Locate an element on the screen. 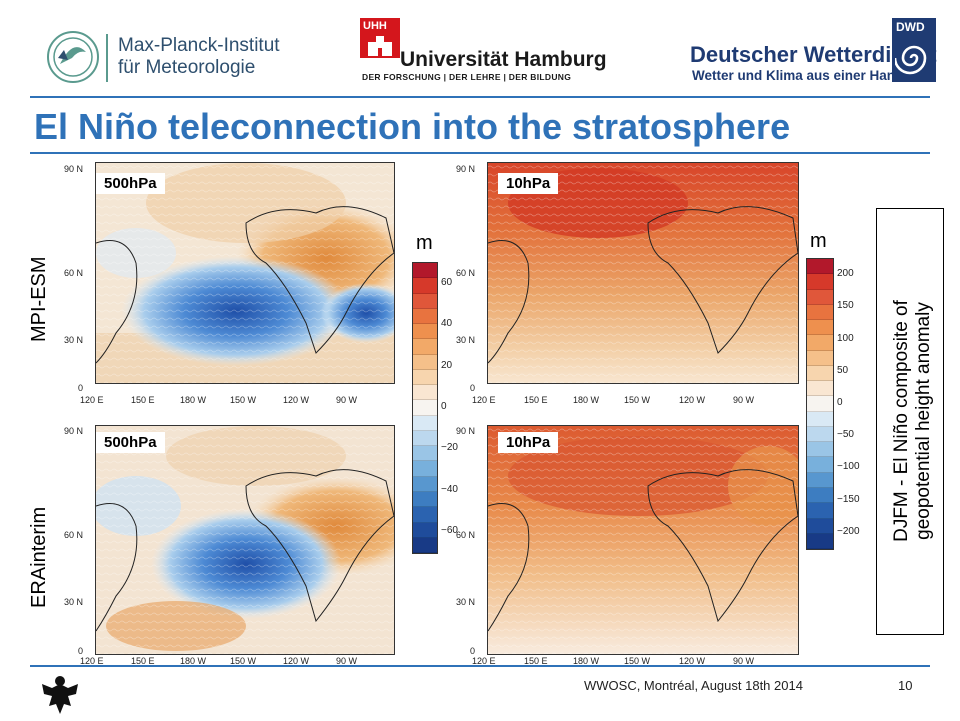  map-panel-era-500: 500hPa is located at coordinates (245, 540).